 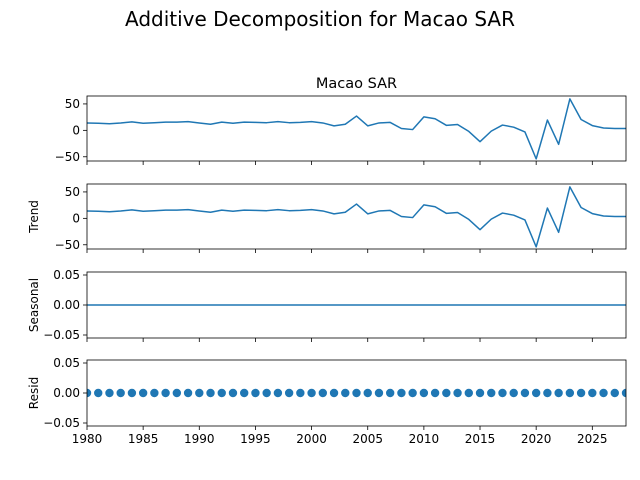 What do you see at coordinates (72, 192) in the screenshot?
I see `trend-ytick-label: 50` at bounding box center [72, 192].